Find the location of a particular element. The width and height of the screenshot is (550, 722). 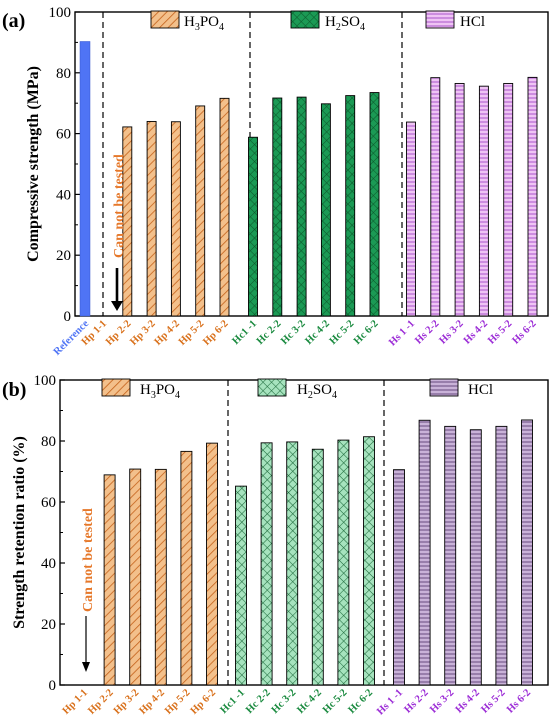

bar-reference is located at coordinates (85, 179).